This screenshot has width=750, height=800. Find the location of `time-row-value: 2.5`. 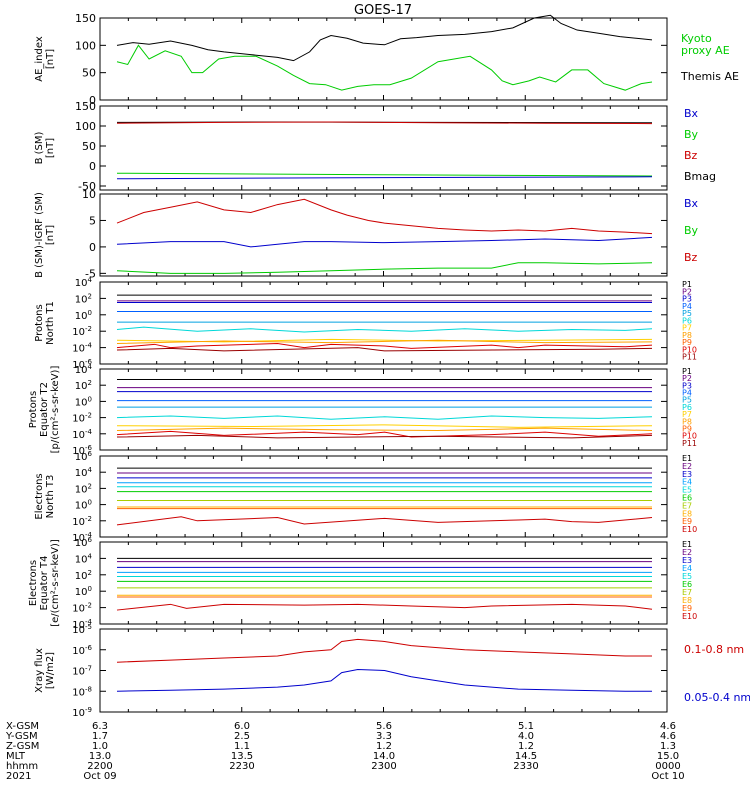

time-row-value: 2.5 is located at coordinates (242, 736).